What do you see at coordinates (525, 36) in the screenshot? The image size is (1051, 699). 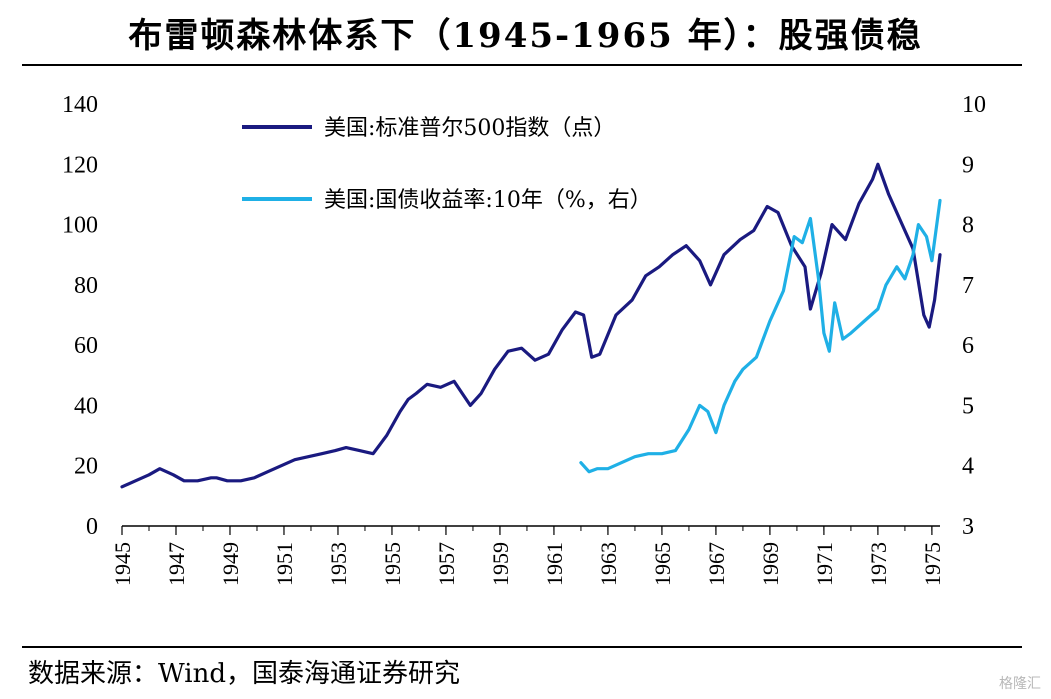 I see `chart-title: 布雷顿森林体系下（1945-1965 年）：股强债稳` at bounding box center [525, 36].